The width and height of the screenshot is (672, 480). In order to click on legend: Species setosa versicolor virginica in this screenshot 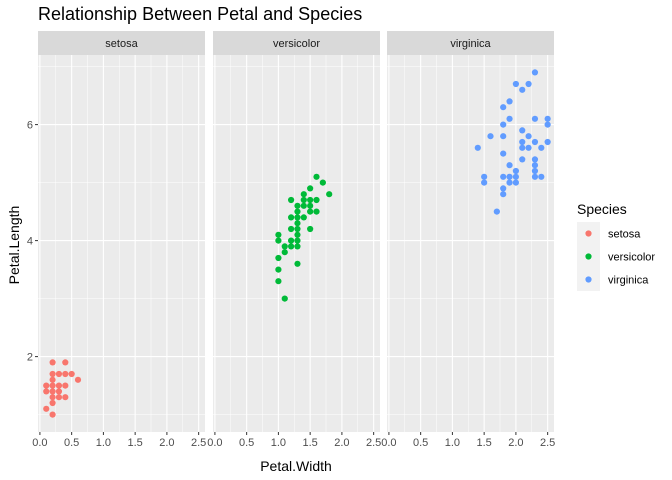, I will do `click(616, 246)`.